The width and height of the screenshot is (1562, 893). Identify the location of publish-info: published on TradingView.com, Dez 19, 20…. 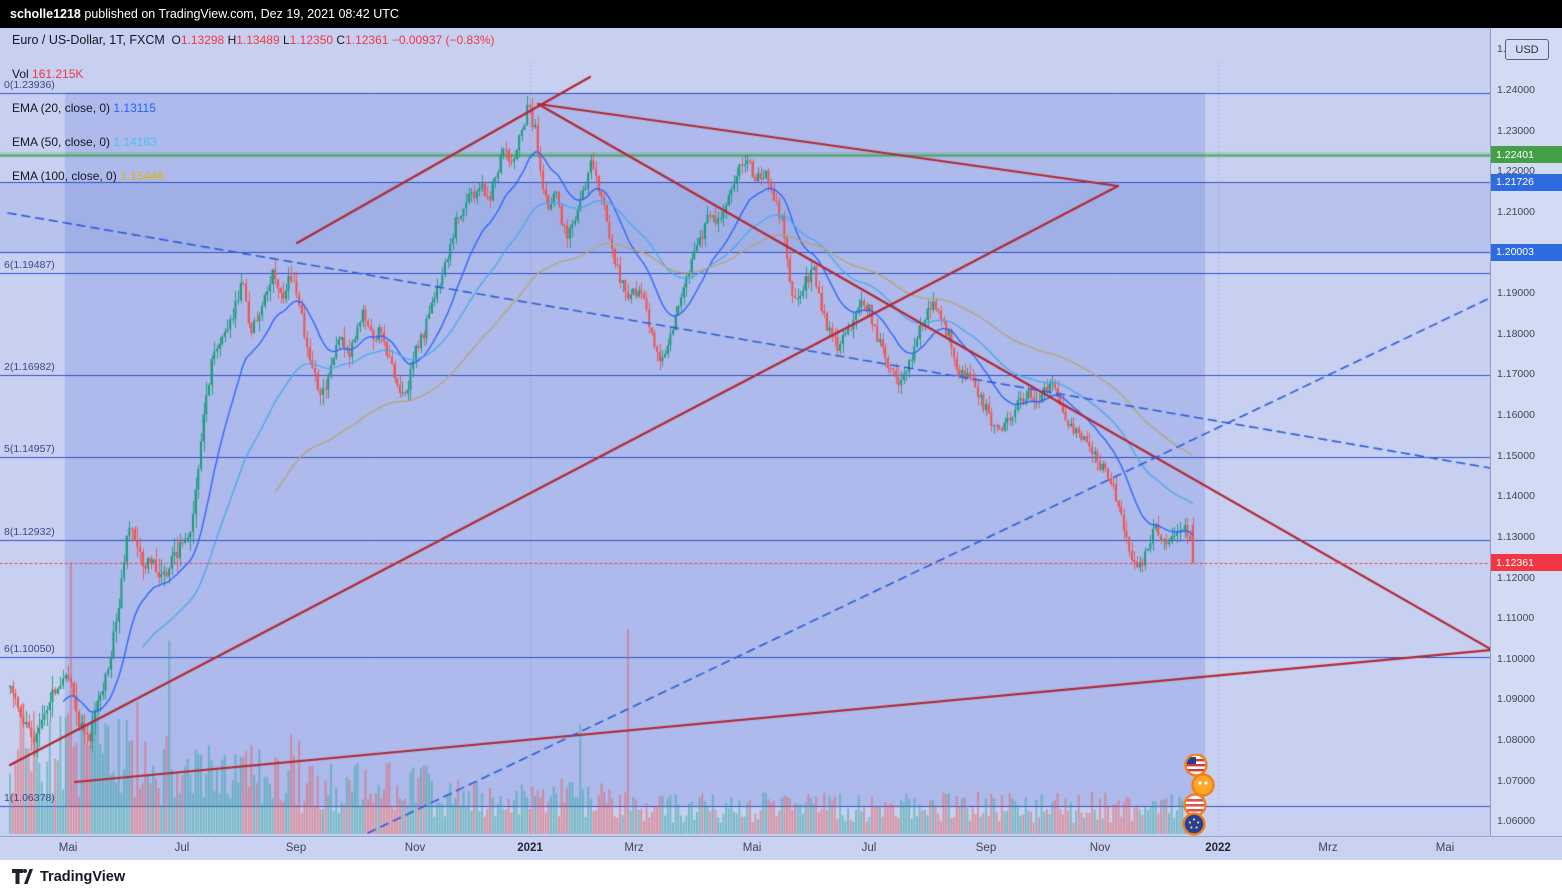
(239, 14).